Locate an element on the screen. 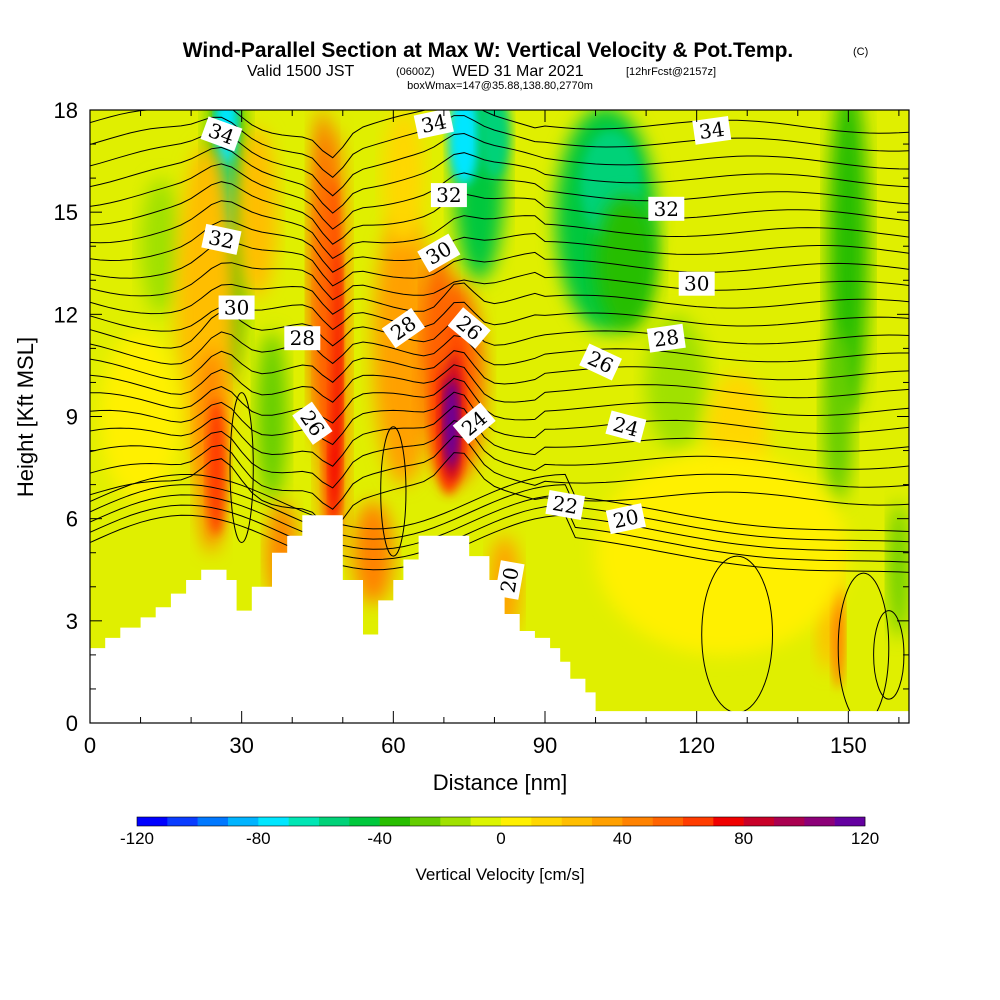 This screenshot has height=1000, width=1000. colorbar-tick-label: 120 is located at coordinates (865, 838).